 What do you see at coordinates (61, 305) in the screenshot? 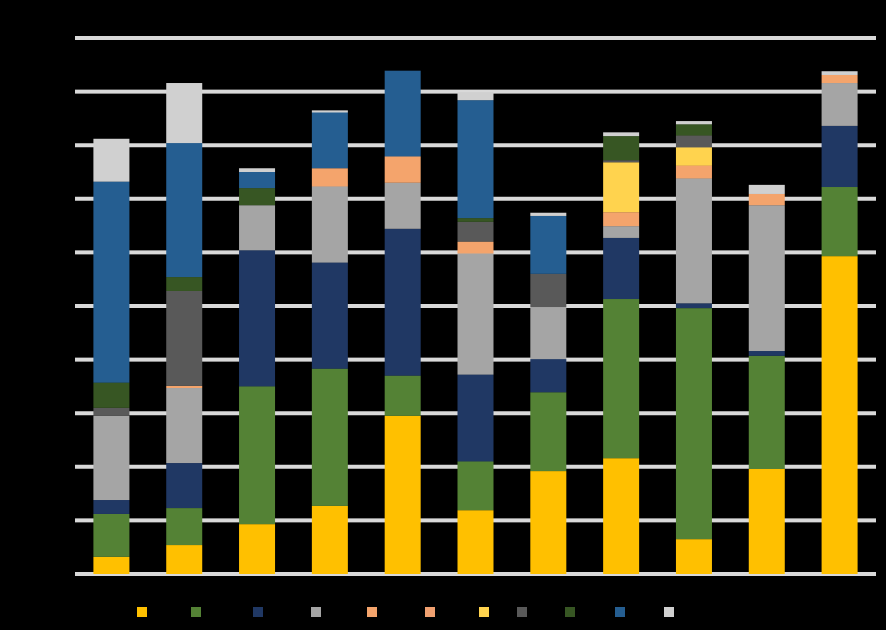
I see `y-tick-label: 50` at bounding box center [61, 305].